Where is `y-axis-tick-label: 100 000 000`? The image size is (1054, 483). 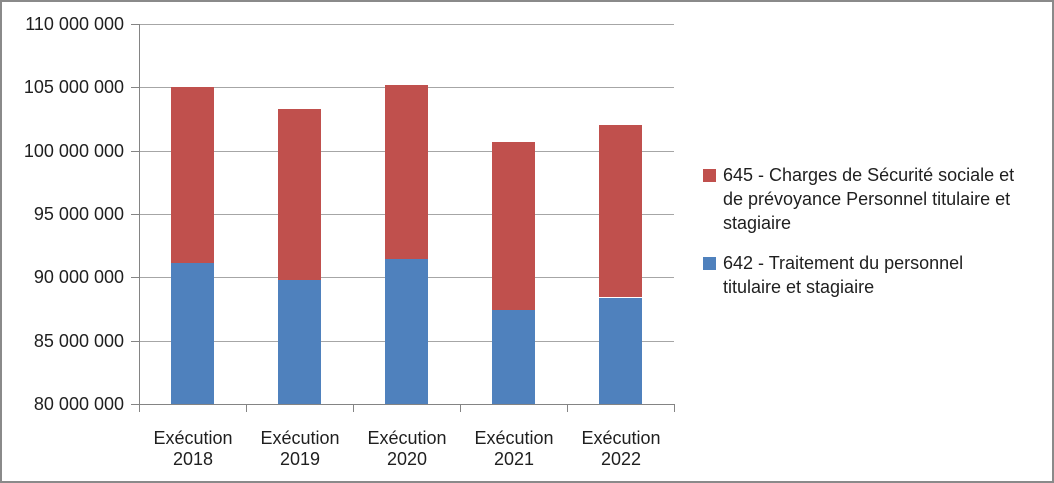 y-axis-tick-label: 100 000 000 is located at coordinates (73, 151).